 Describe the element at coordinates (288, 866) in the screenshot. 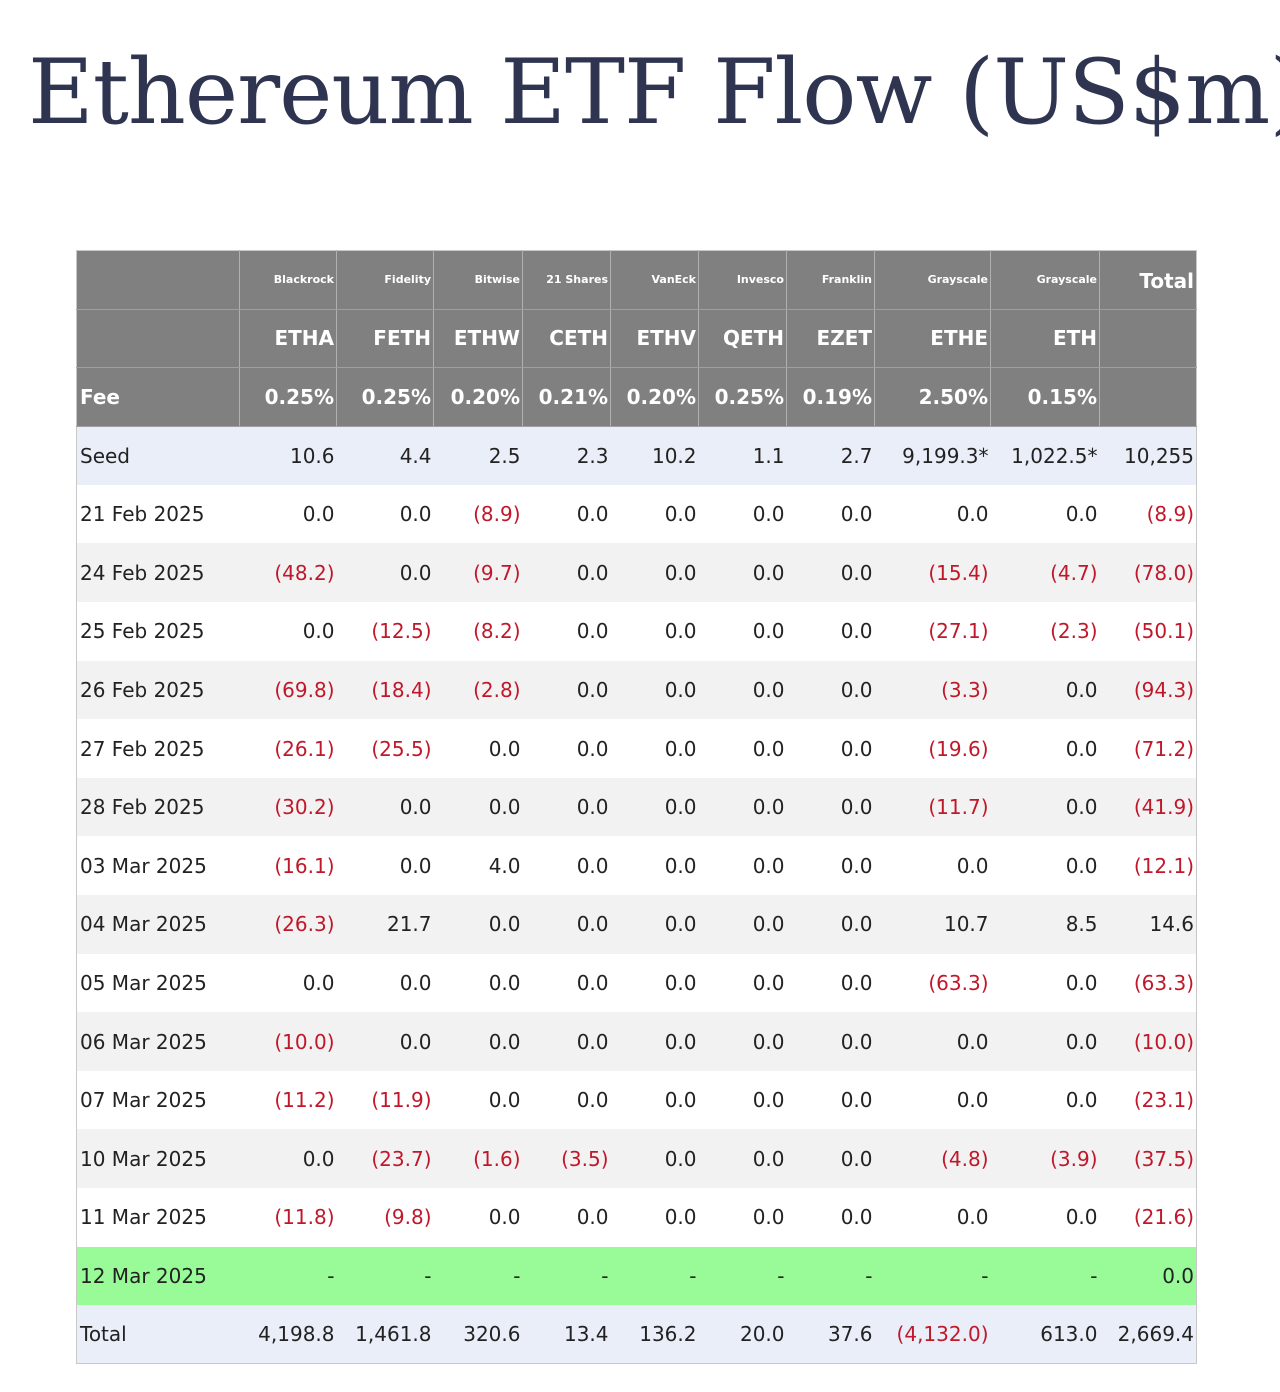

I see `cell: (16.1)` at that location.